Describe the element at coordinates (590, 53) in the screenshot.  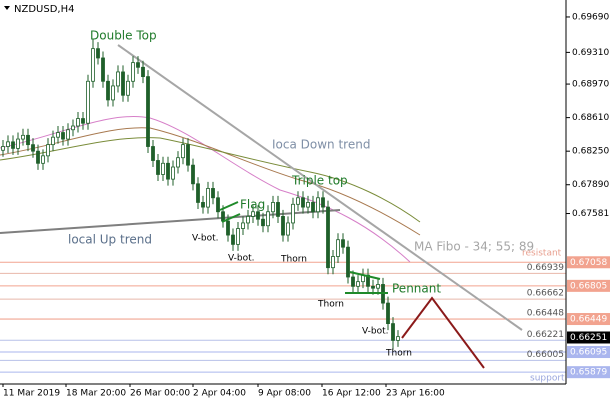
I see `y-tick-label: 0.69310` at that location.